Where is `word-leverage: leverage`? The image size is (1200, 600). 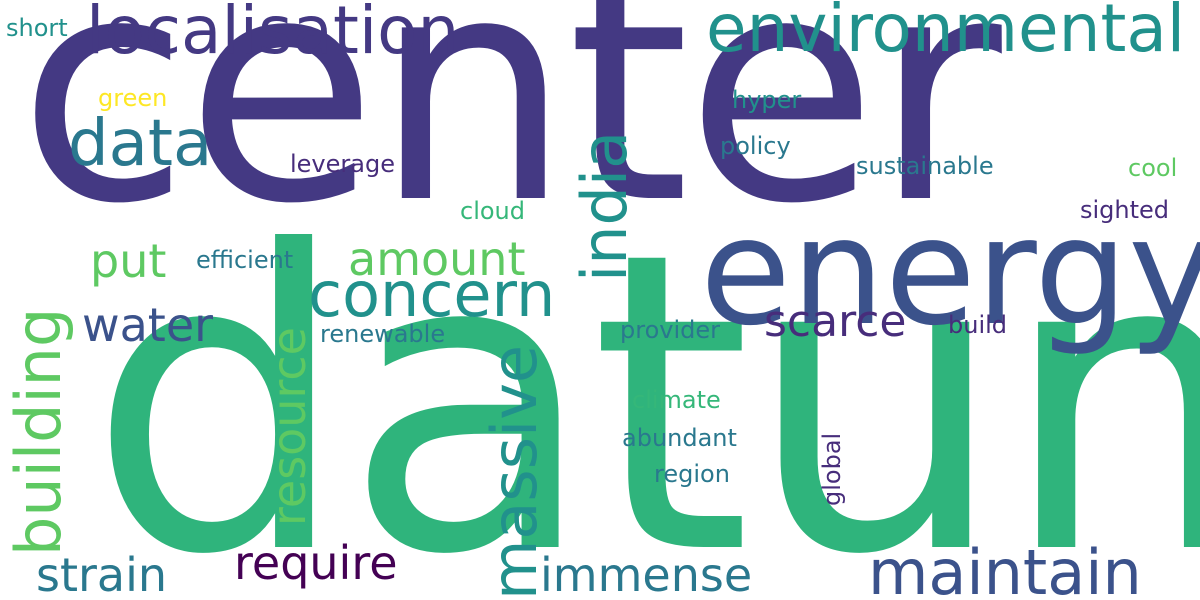
word-leverage: leverage is located at coordinates (342, 164).